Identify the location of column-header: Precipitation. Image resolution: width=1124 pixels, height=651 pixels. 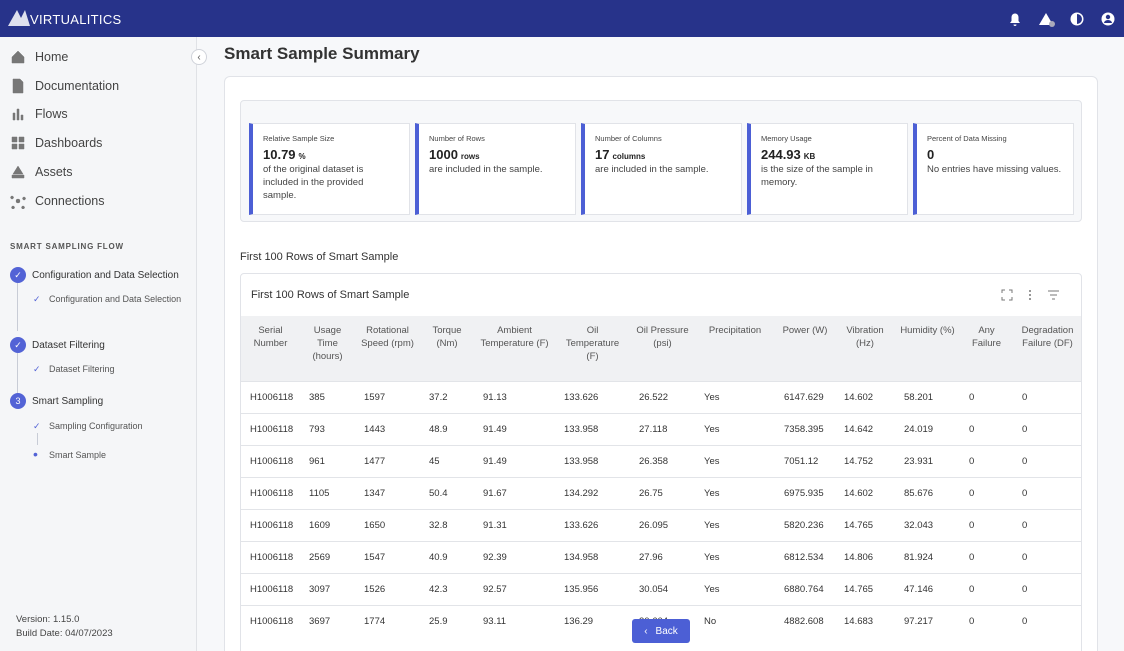
(735, 348).